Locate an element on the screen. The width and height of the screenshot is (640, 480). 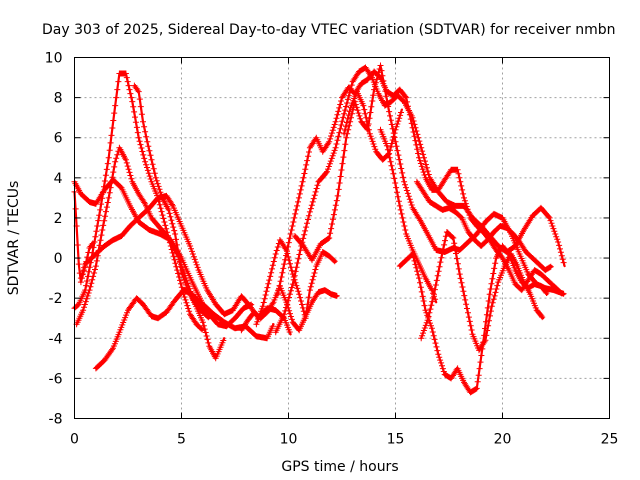
x-tick-label: 25 is located at coordinates (610, 440).